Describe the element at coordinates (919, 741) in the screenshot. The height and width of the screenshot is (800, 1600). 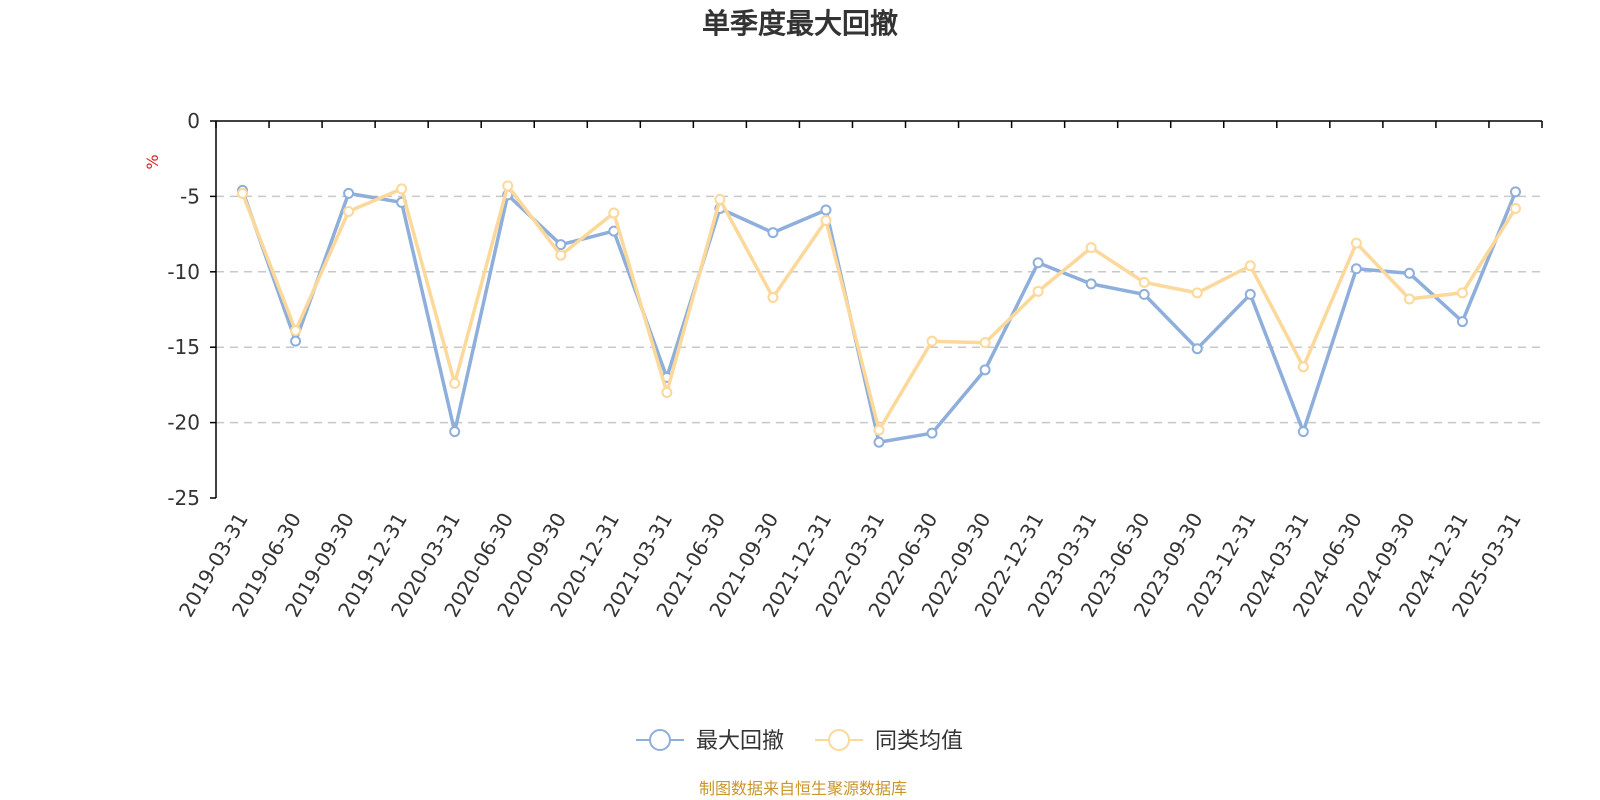
I see `legend-label-category-average: 同类均值` at that location.